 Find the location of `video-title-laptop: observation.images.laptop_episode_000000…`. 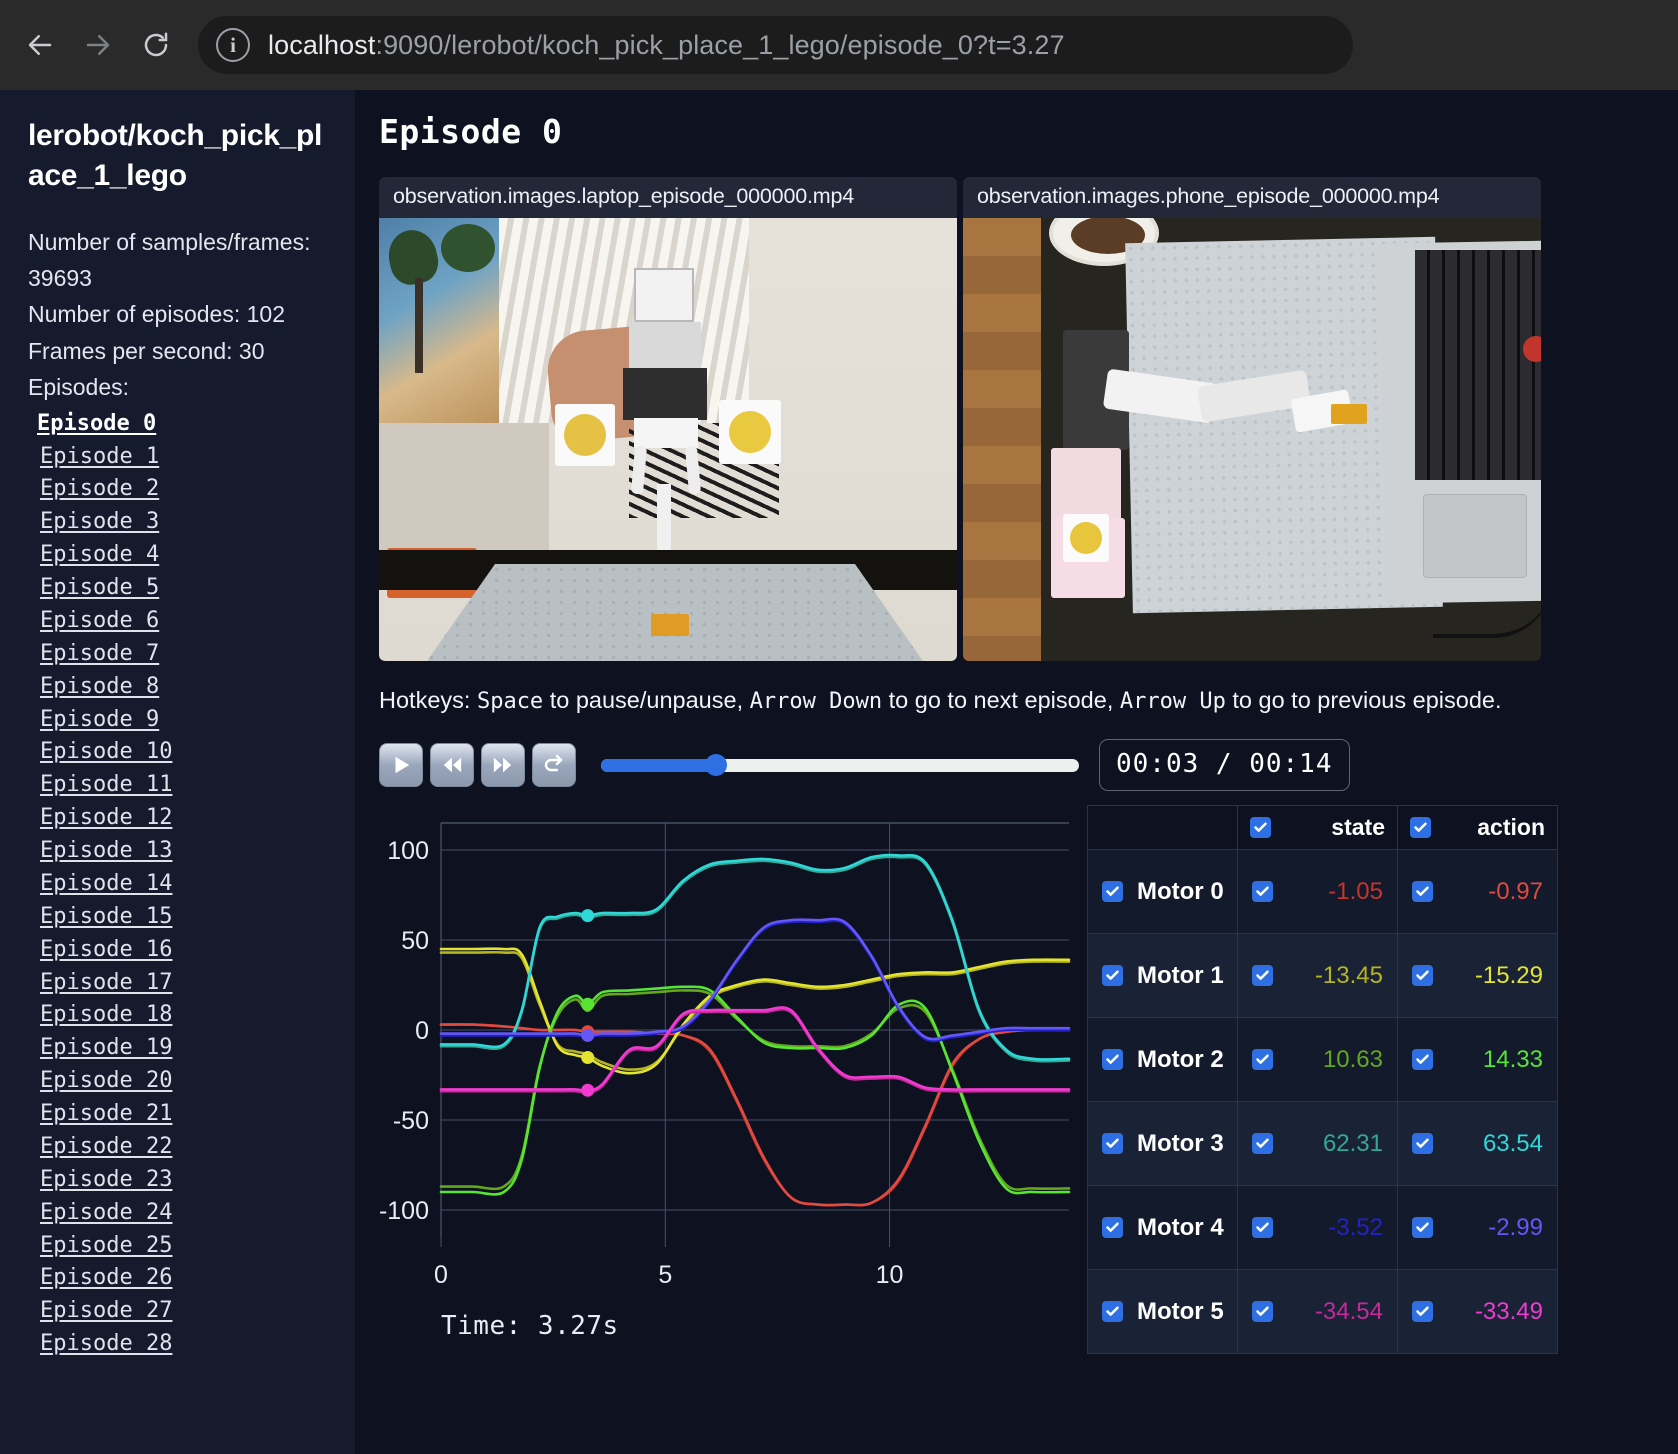

video-title-laptop: observation.images.laptop_episode_000000… is located at coordinates (668, 197).